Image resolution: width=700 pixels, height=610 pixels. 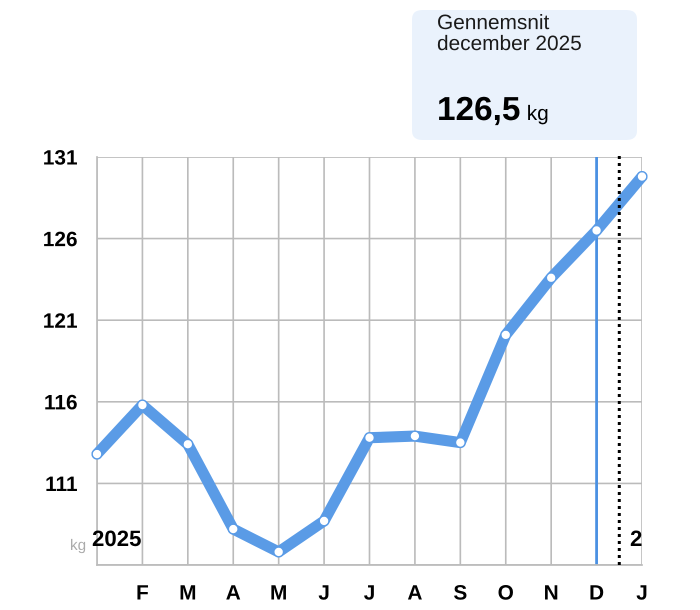 I want to click on x-tick-label: S, so click(x=460, y=592).